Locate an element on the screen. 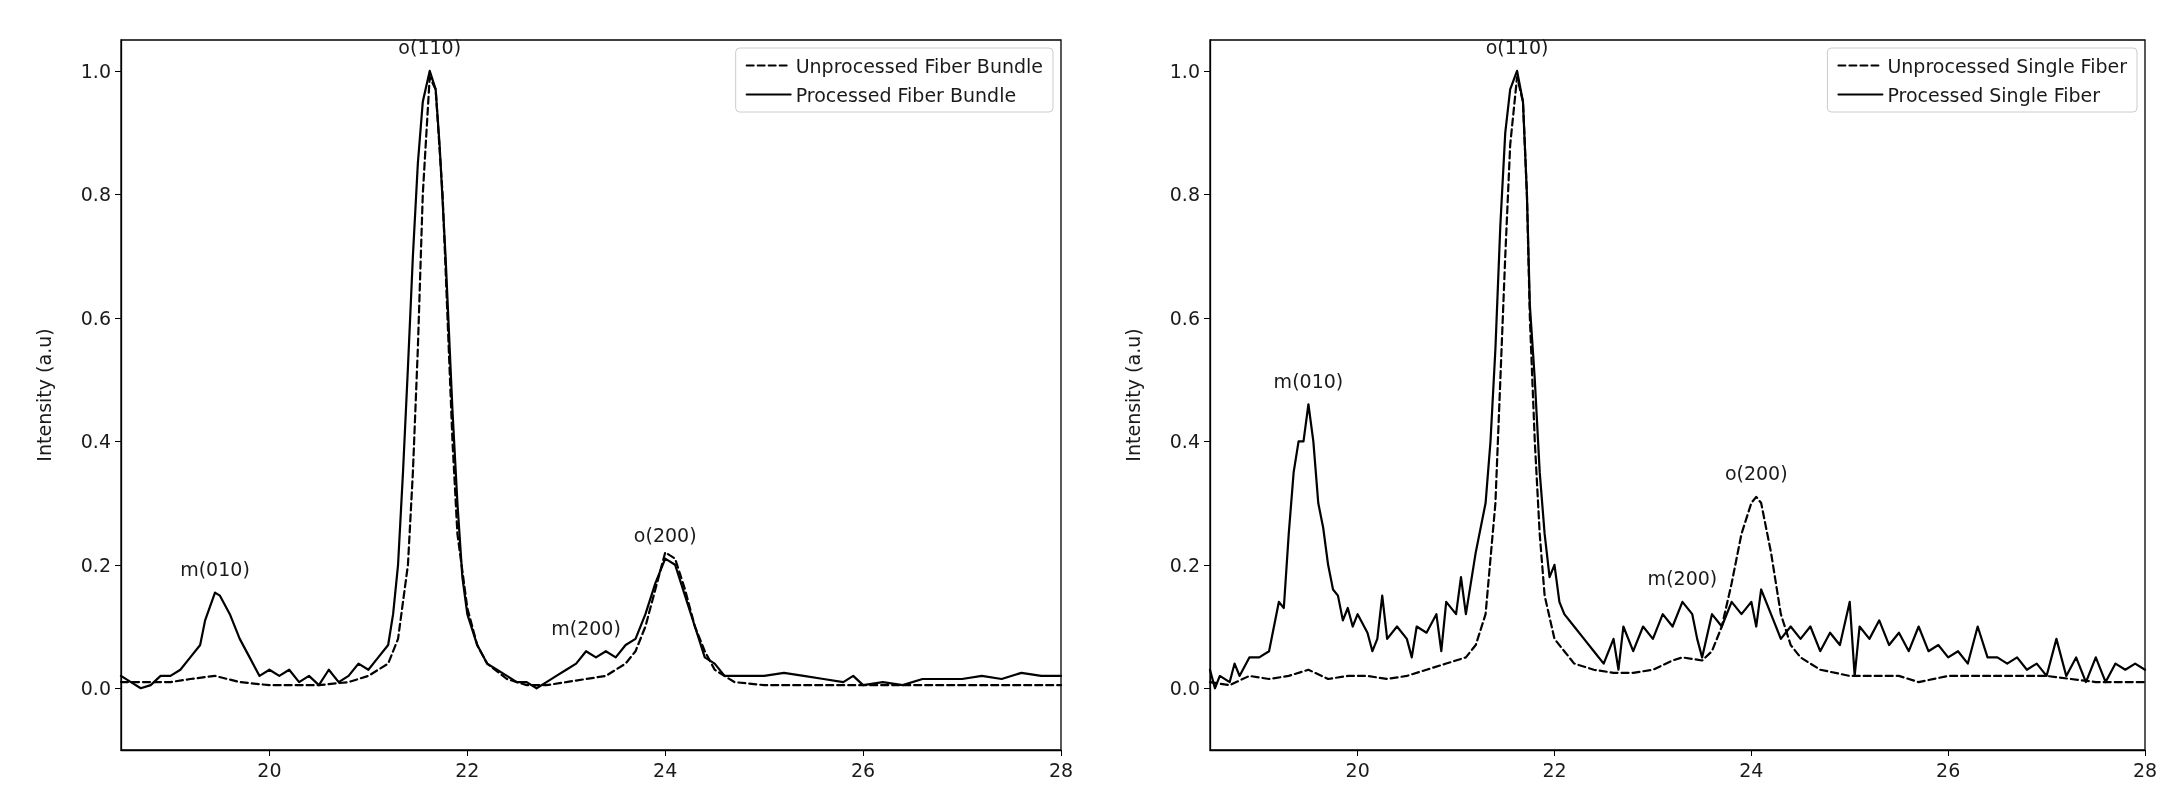  legend-label: Processed Fiber Bundle is located at coordinates (906, 94).